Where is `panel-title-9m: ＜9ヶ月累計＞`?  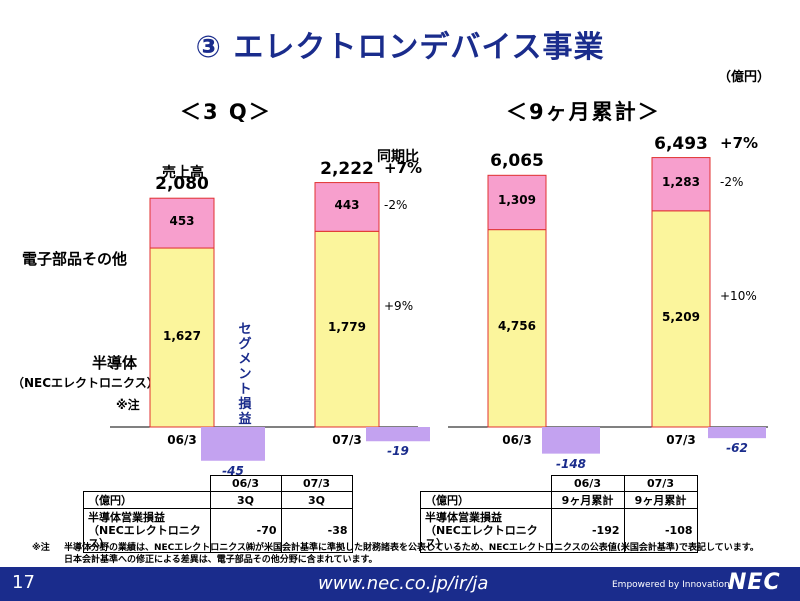
panel-title-9m: ＜9ヶ月累計＞ is located at coordinates (583, 112).